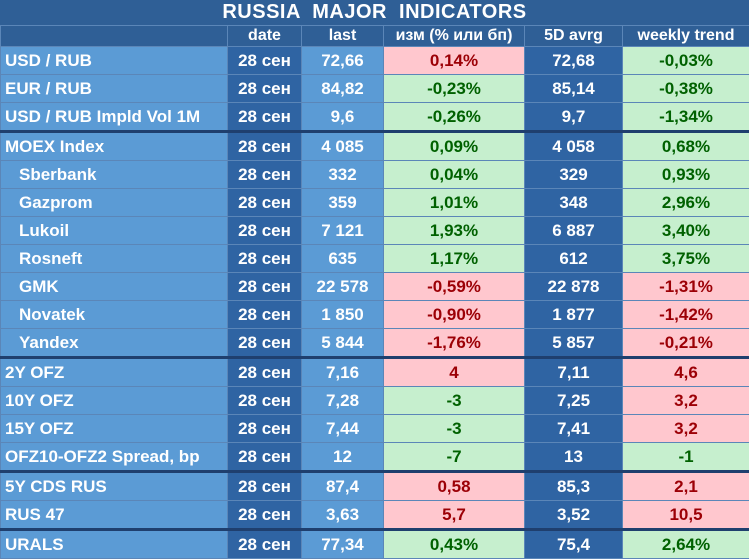 This screenshot has width=749, height=559. Describe the element at coordinates (454, 343) in the screenshot. I see `row-change: -1,76%` at that location.